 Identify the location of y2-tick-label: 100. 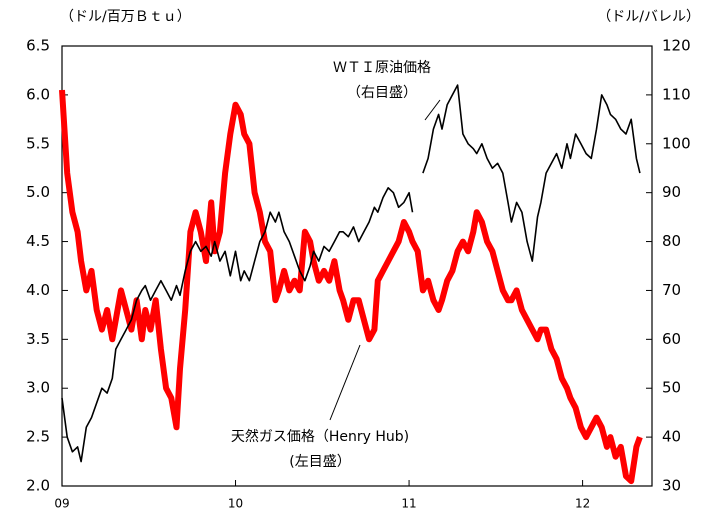
(676, 143).